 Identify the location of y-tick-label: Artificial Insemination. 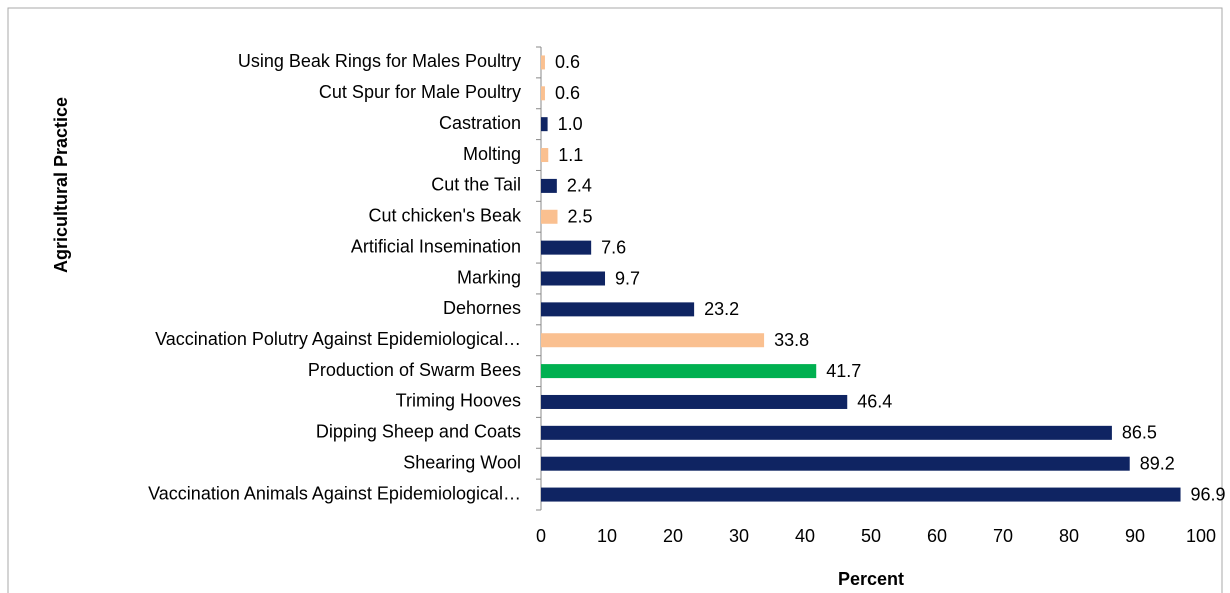
(436, 246).